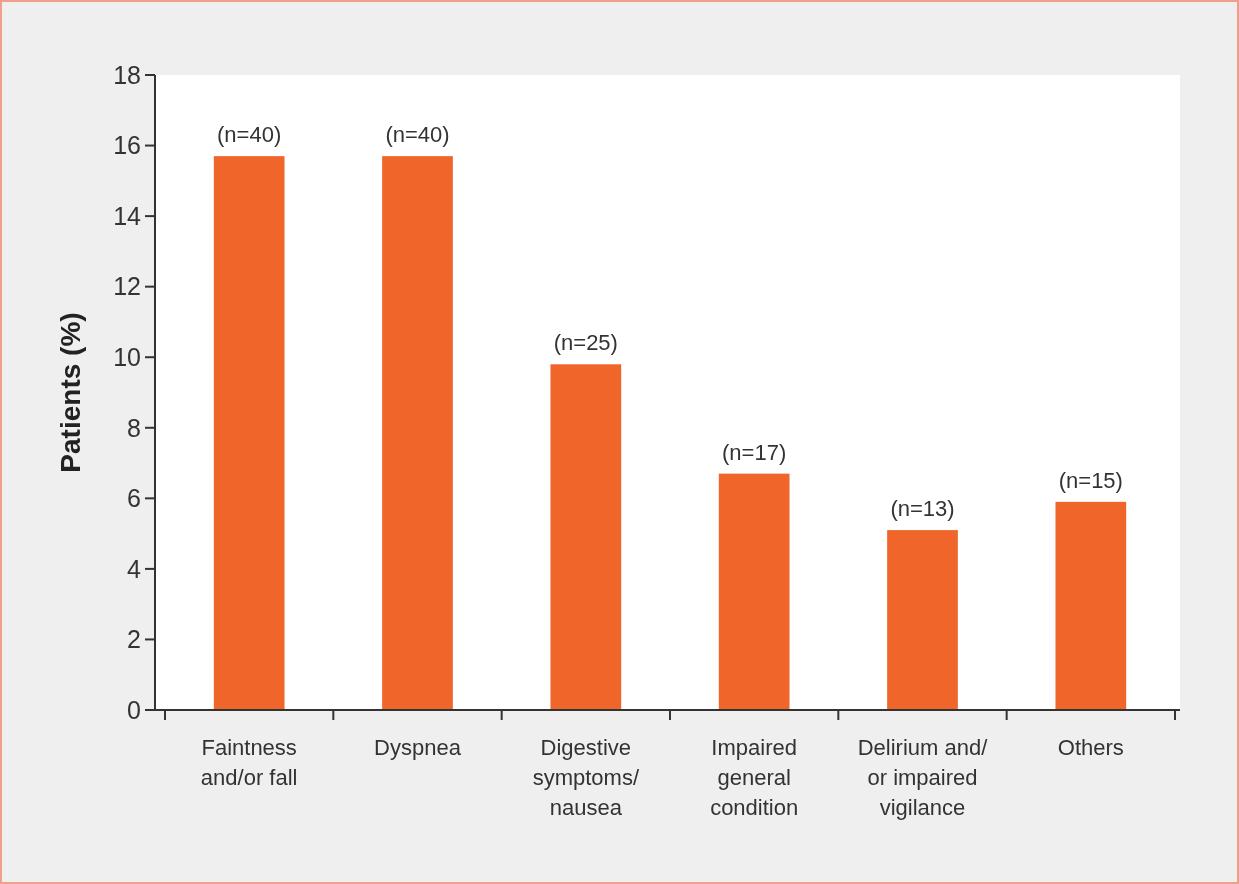 This screenshot has height=884, width=1239. Describe the element at coordinates (134, 709) in the screenshot. I see `y-tick-label: 0` at that location.